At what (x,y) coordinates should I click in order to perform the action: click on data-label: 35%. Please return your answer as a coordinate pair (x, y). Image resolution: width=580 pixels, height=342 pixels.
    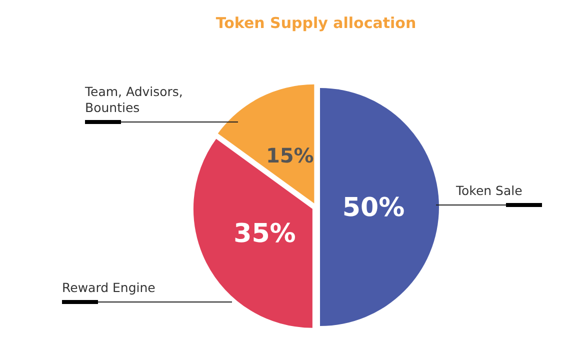
    Looking at the image, I should click on (265, 234).